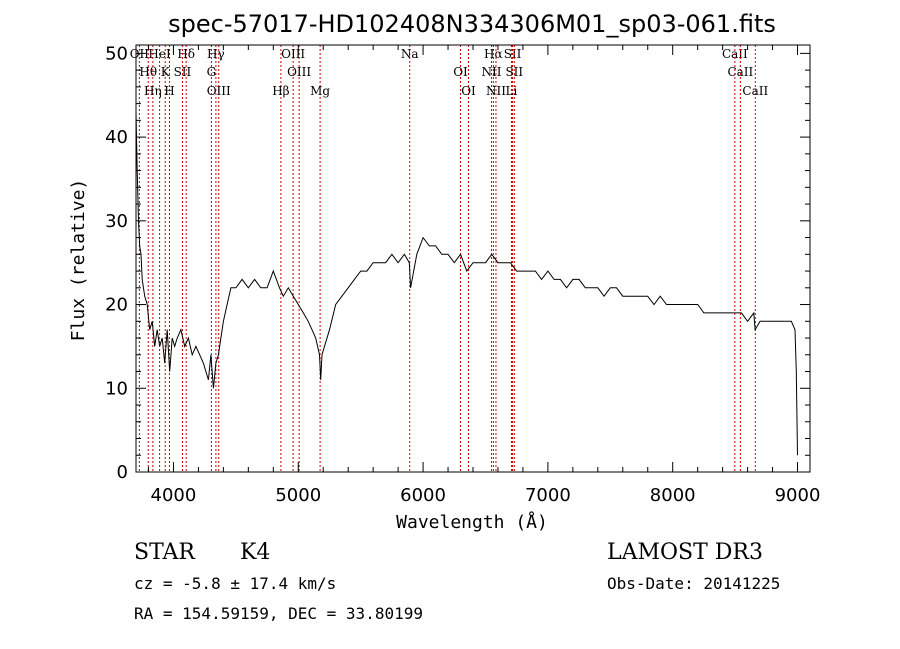 The image size is (900, 649). What do you see at coordinates (694, 583) in the screenshot?
I see `obs-date-text: Obs-Date: 20141225` at bounding box center [694, 583].